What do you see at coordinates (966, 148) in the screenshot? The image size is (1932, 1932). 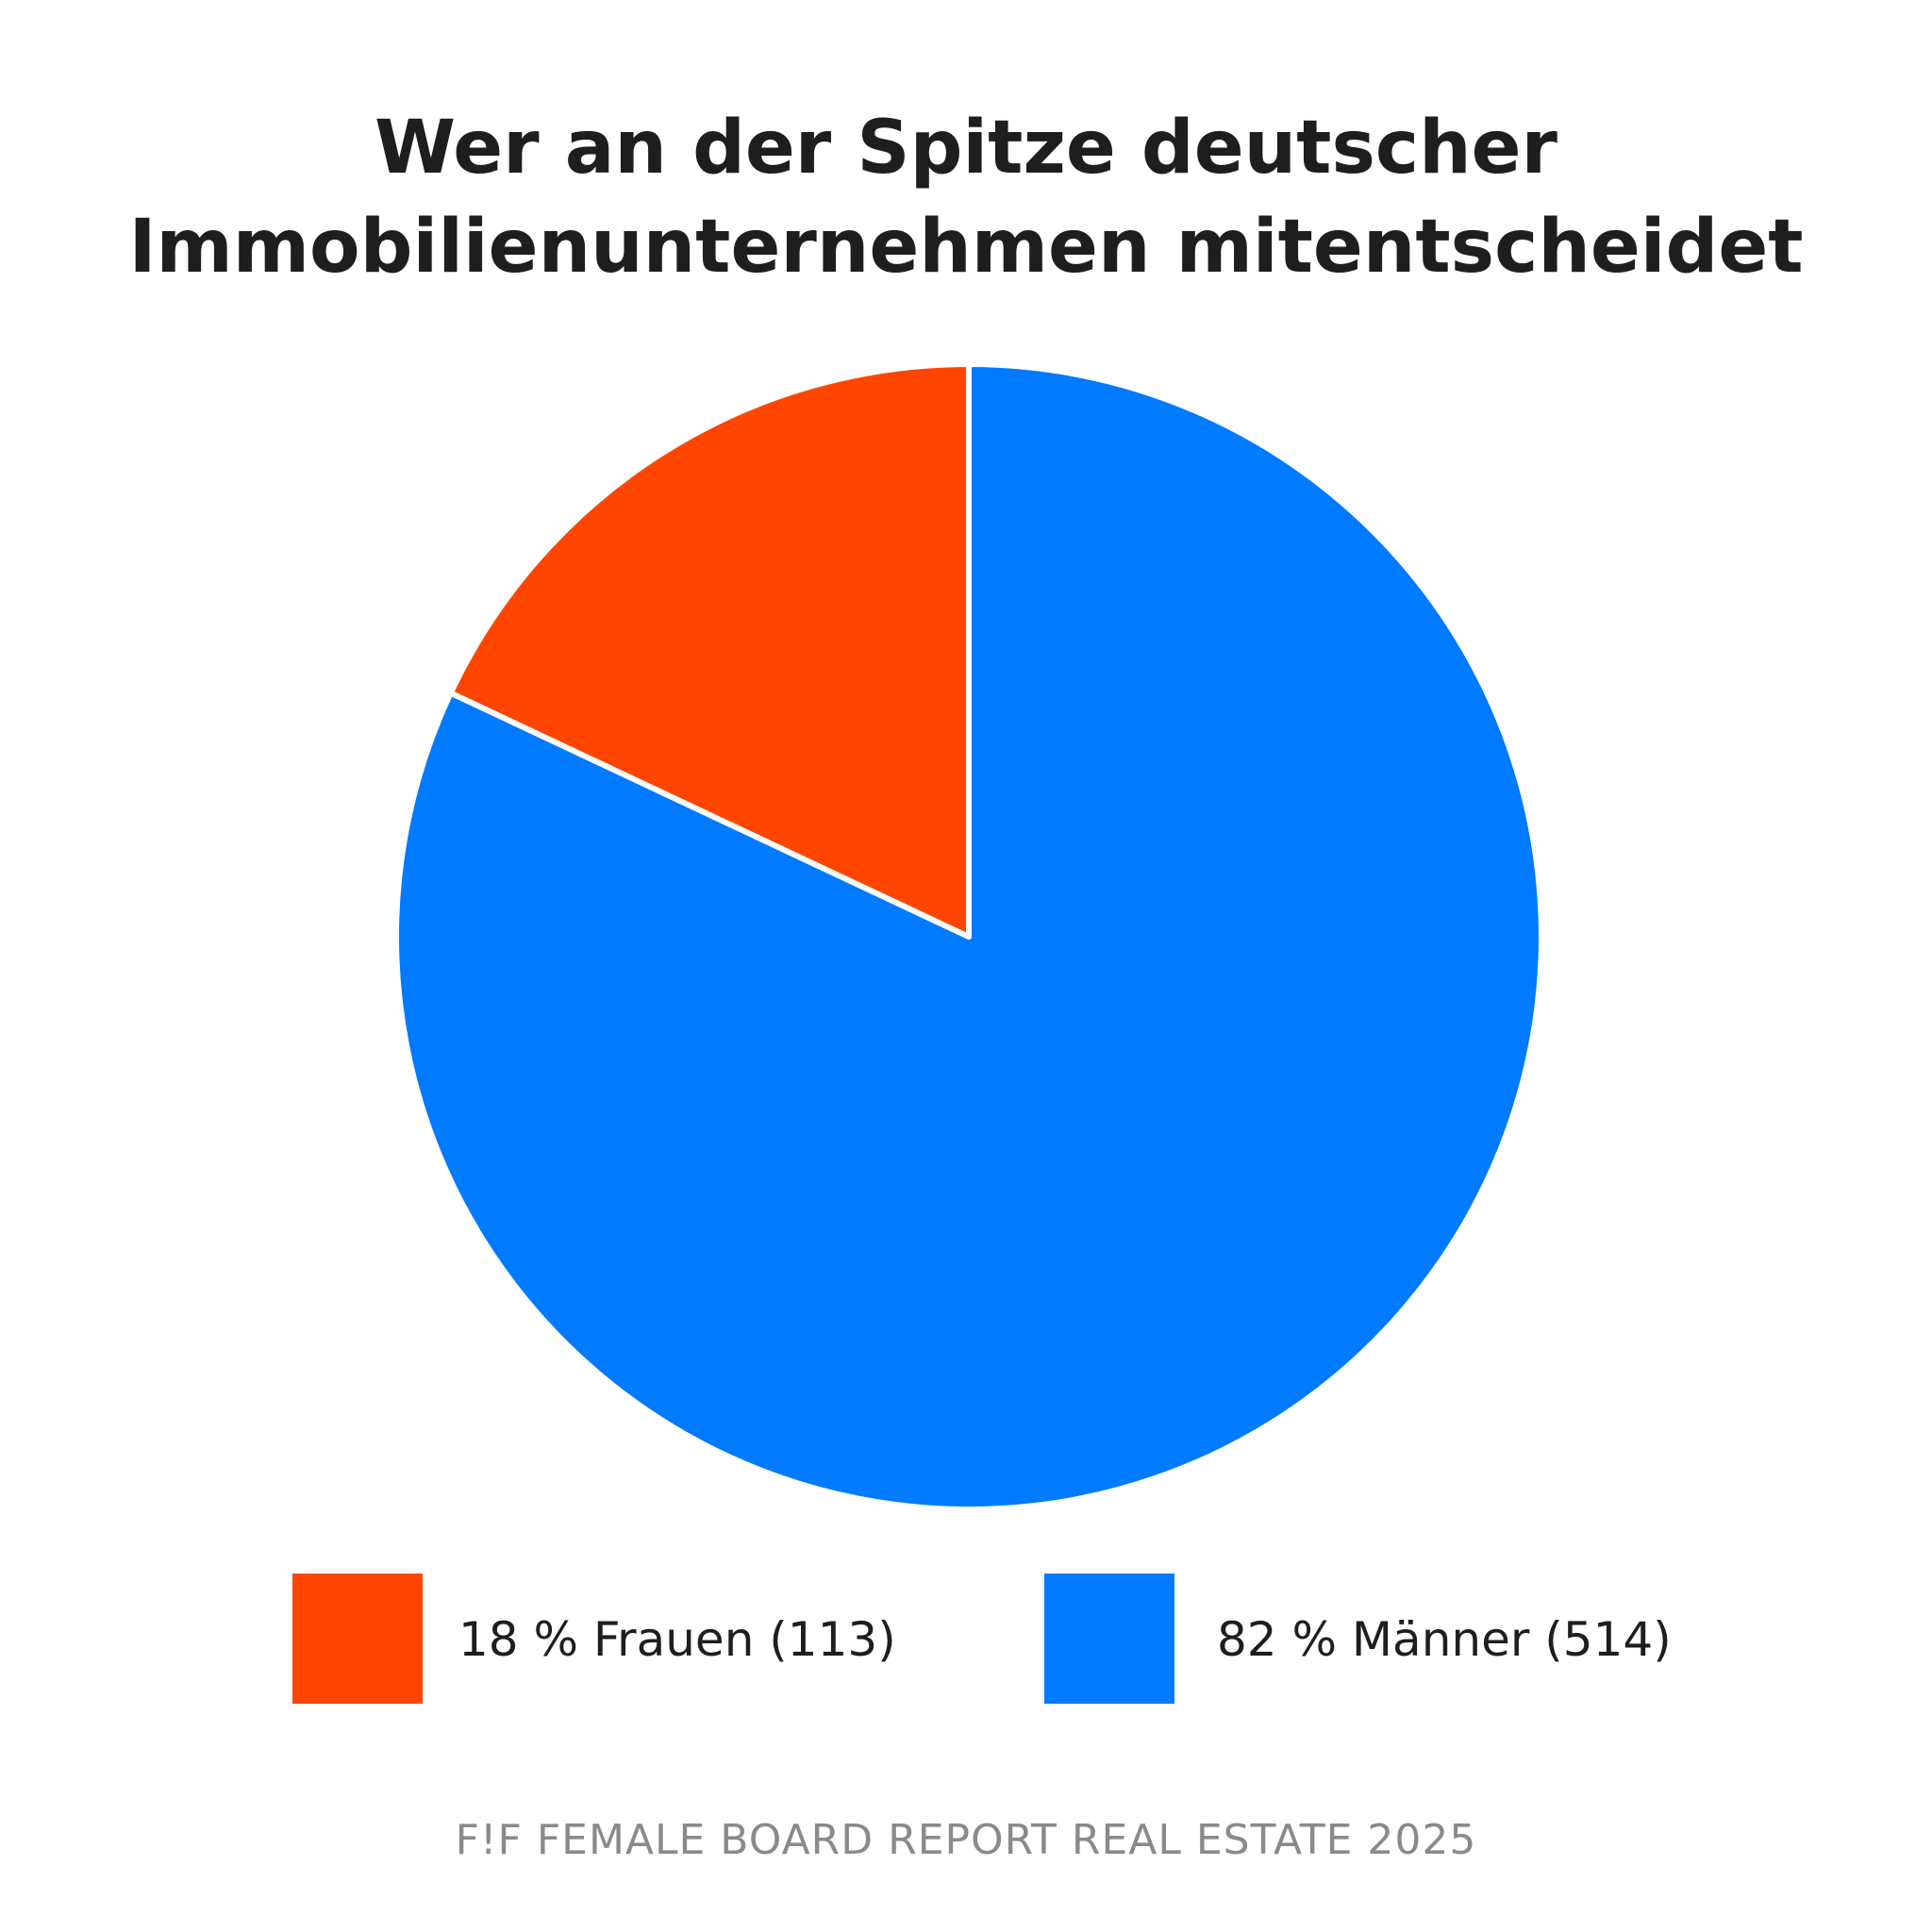 I see `chart-title-line-1: Wer an der Spitze deutscher` at bounding box center [966, 148].